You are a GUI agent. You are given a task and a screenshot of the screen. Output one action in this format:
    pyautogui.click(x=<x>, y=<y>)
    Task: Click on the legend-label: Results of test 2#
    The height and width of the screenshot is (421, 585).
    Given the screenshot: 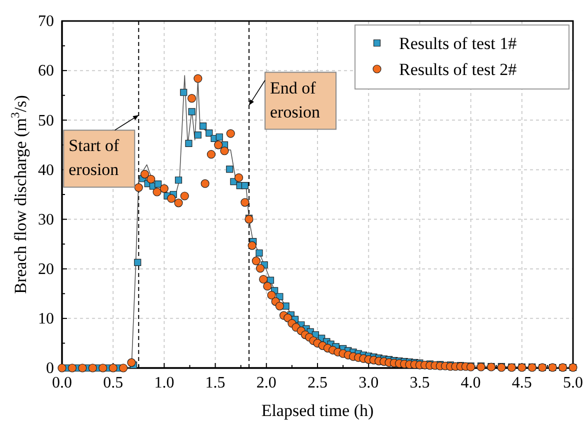 What is the action you would take?
    pyautogui.click(x=458, y=69)
    